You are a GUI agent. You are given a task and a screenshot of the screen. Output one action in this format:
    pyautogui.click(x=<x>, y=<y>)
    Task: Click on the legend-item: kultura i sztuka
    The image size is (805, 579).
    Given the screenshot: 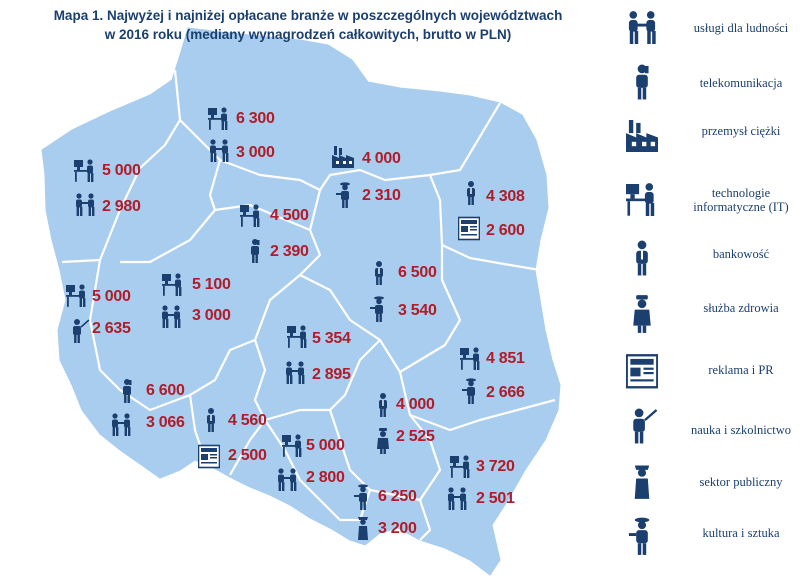 What is the action you would take?
    pyautogui.click(x=711, y=538)
    